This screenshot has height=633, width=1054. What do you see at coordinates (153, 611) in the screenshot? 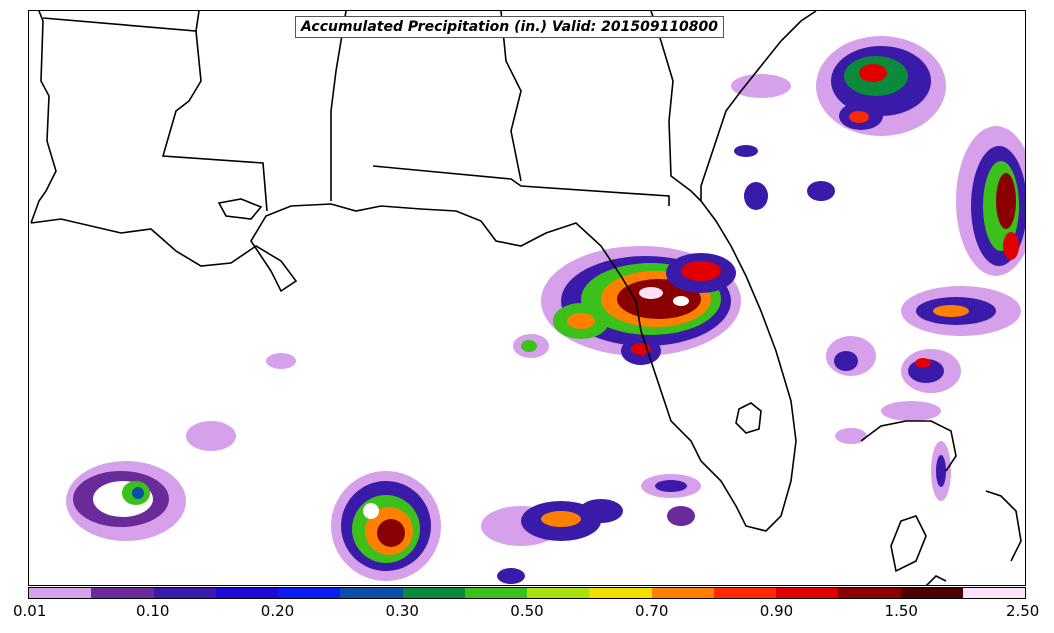
I see `colorbar-tick-label: 0.10` at bounding box center [153, 611].